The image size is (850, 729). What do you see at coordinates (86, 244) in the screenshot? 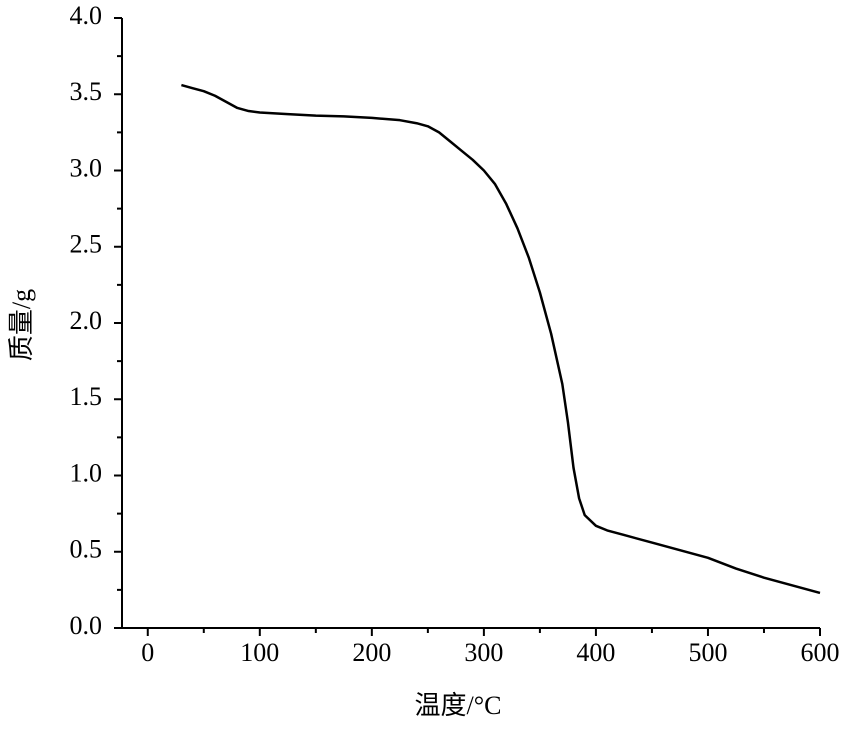
I see `y-tick-label: 2.5` at bounding box center [86, 244].